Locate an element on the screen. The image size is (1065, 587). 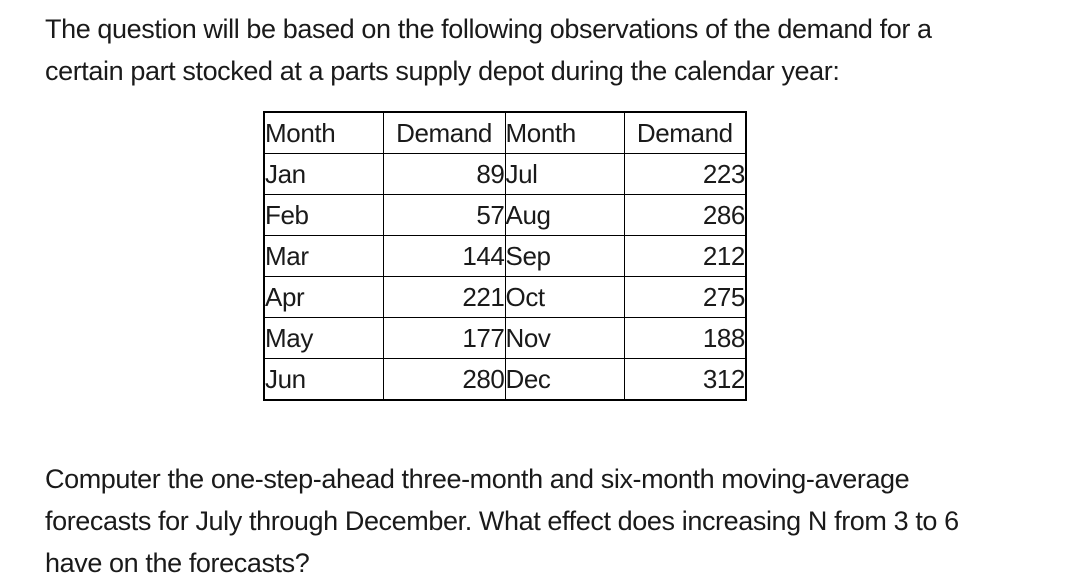
table-row: Feb 57 Aug 286 is located at coordinates (505, 215).